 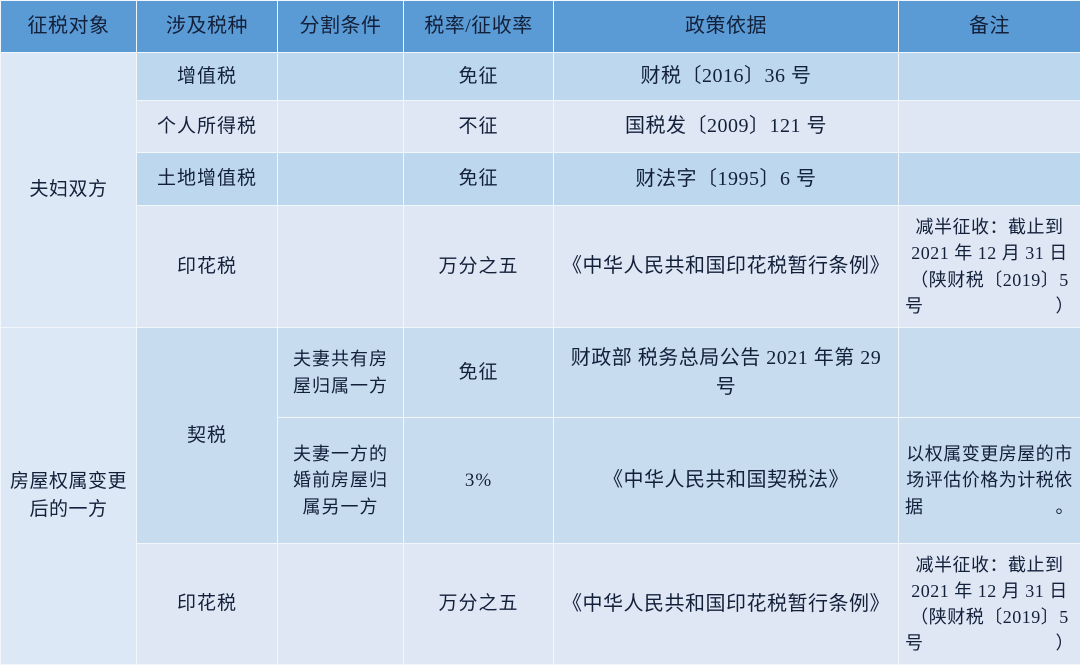 What do you see at coordinates (207, 127) in the screenshot?
I see `tax-type-cell: 个人所得税` at bounding box center [207, 127].